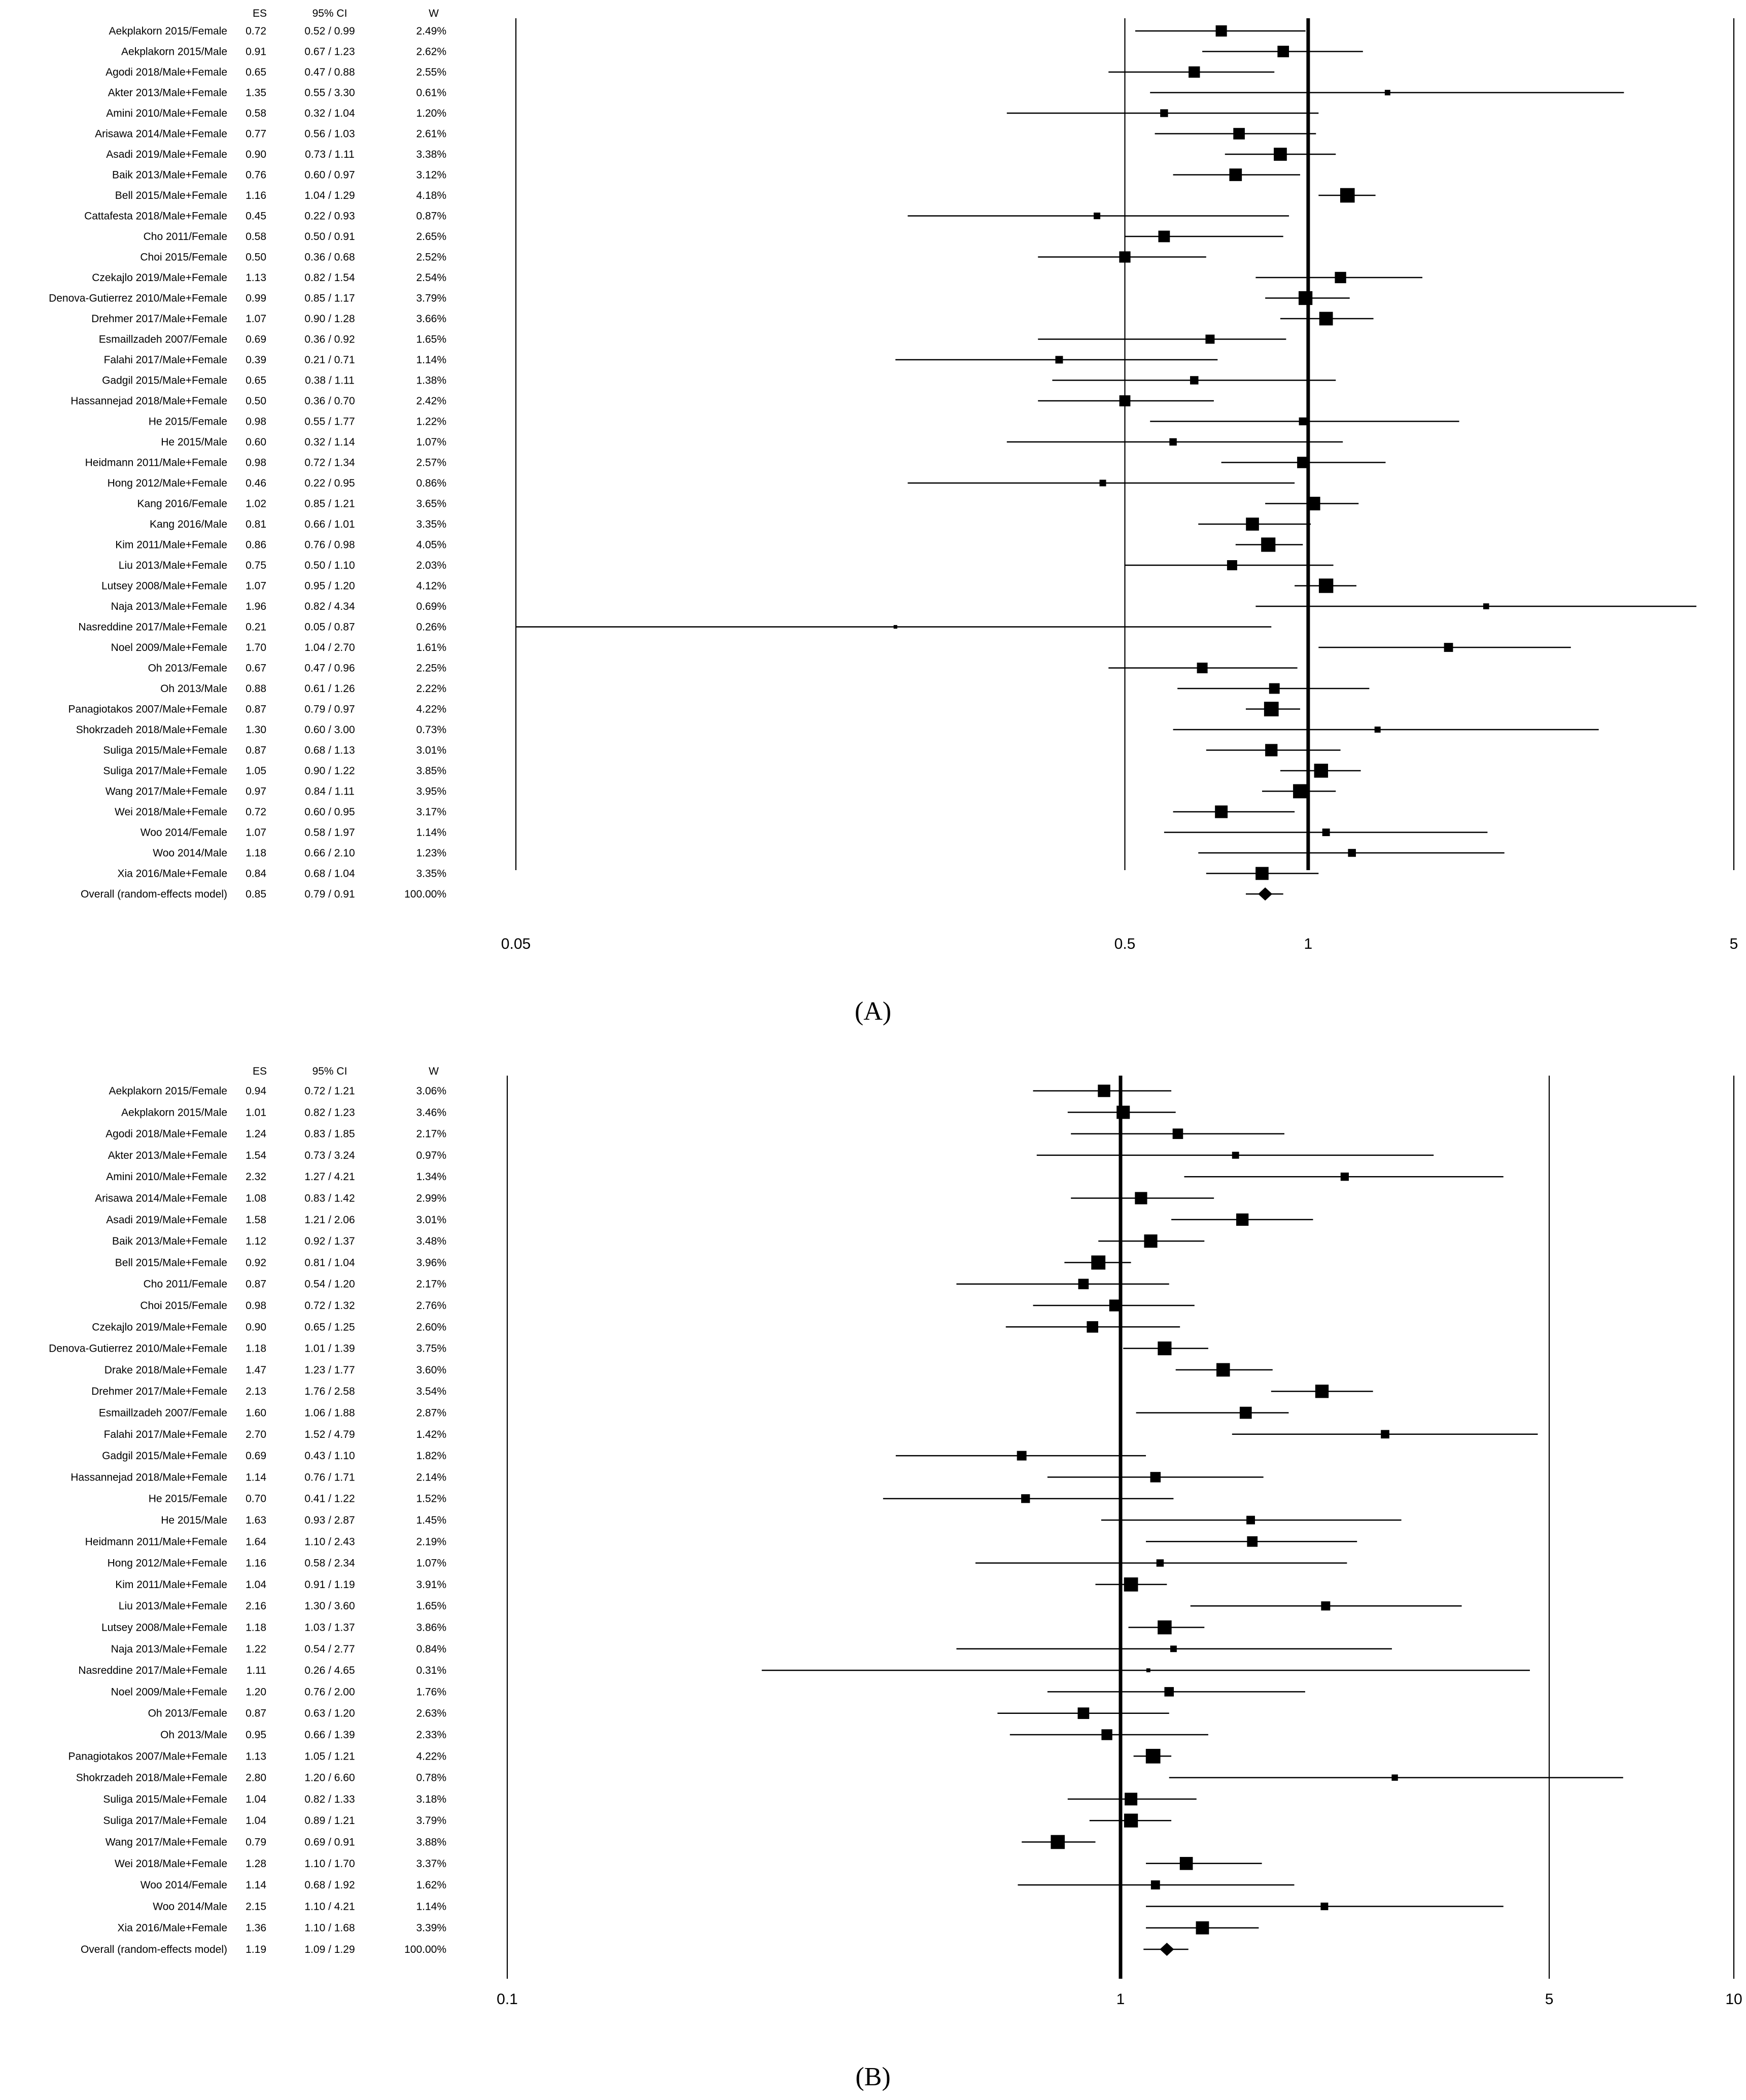  Describe the element at coordinates (329, 1821) in the screenshot. I see `confidence-interval-value: 0.89 / 1.21` at that location.